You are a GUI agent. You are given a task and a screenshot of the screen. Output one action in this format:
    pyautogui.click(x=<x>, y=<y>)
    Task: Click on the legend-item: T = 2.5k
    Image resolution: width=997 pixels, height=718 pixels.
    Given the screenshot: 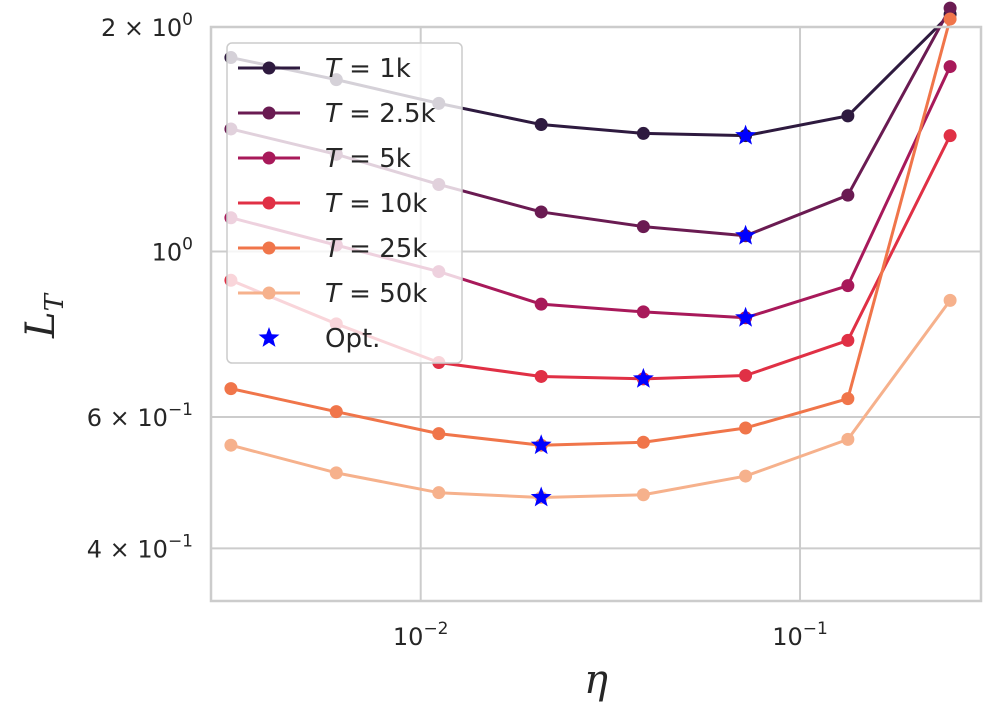 What is the action you would take?
    pyautogui.click(x=337, y=114)
    